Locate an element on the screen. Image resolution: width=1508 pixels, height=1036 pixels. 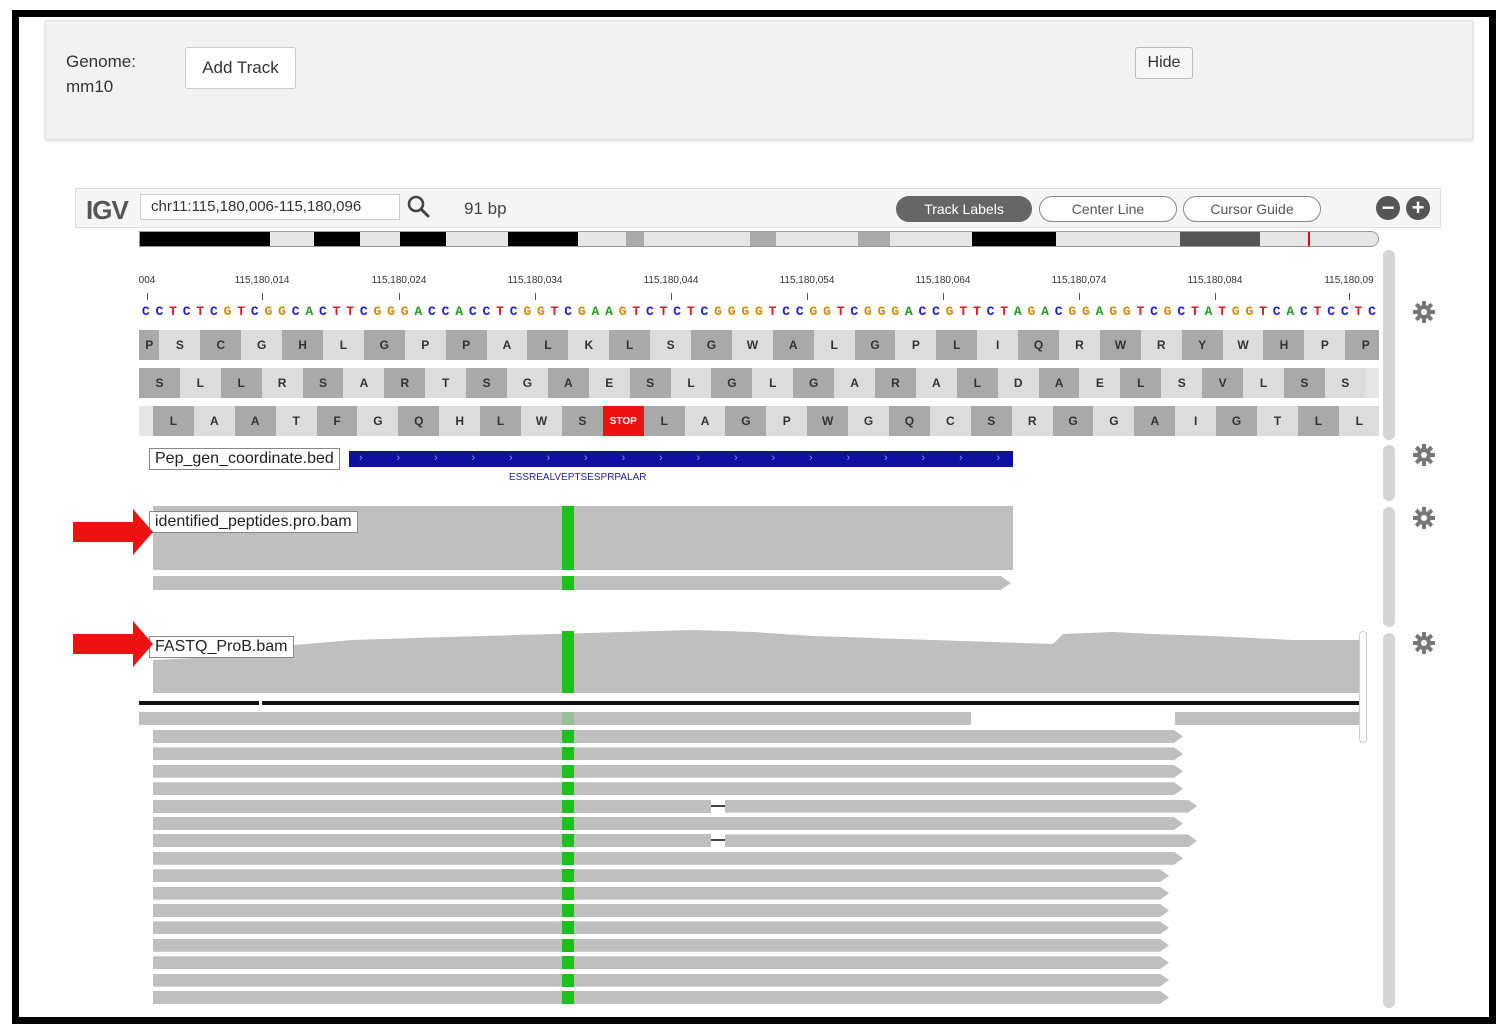
ideogram-position-marker is located at coordinates (1309, 239).